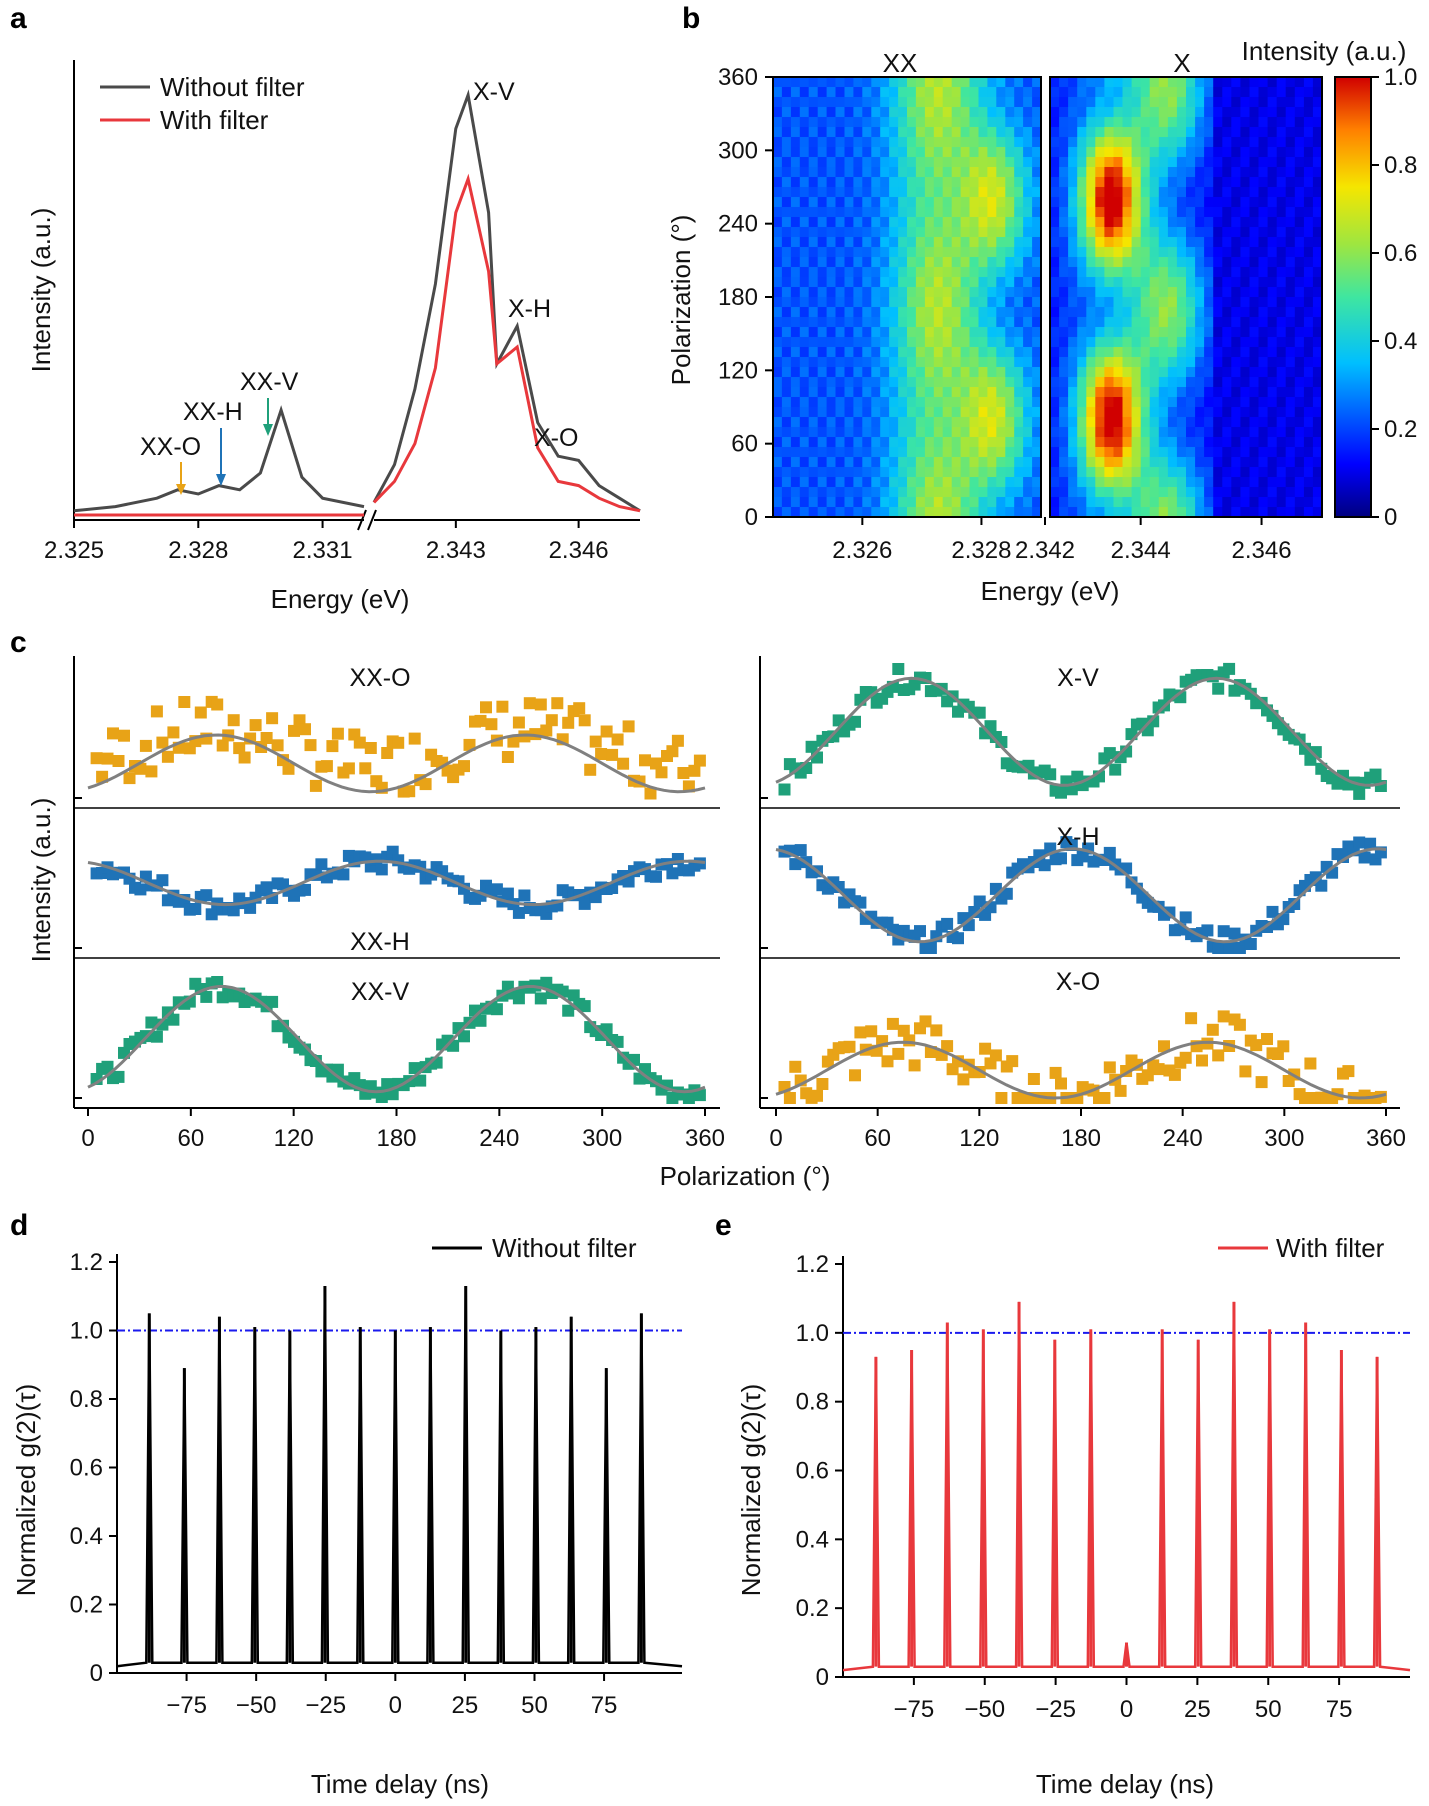 Image resolution: width=1429 pixels, height=1806 pixels. What do you see at coordinates (499, 1138) in the screenshot?
I see `c-xtick-label: 240` at bounding box center [499, 1138].